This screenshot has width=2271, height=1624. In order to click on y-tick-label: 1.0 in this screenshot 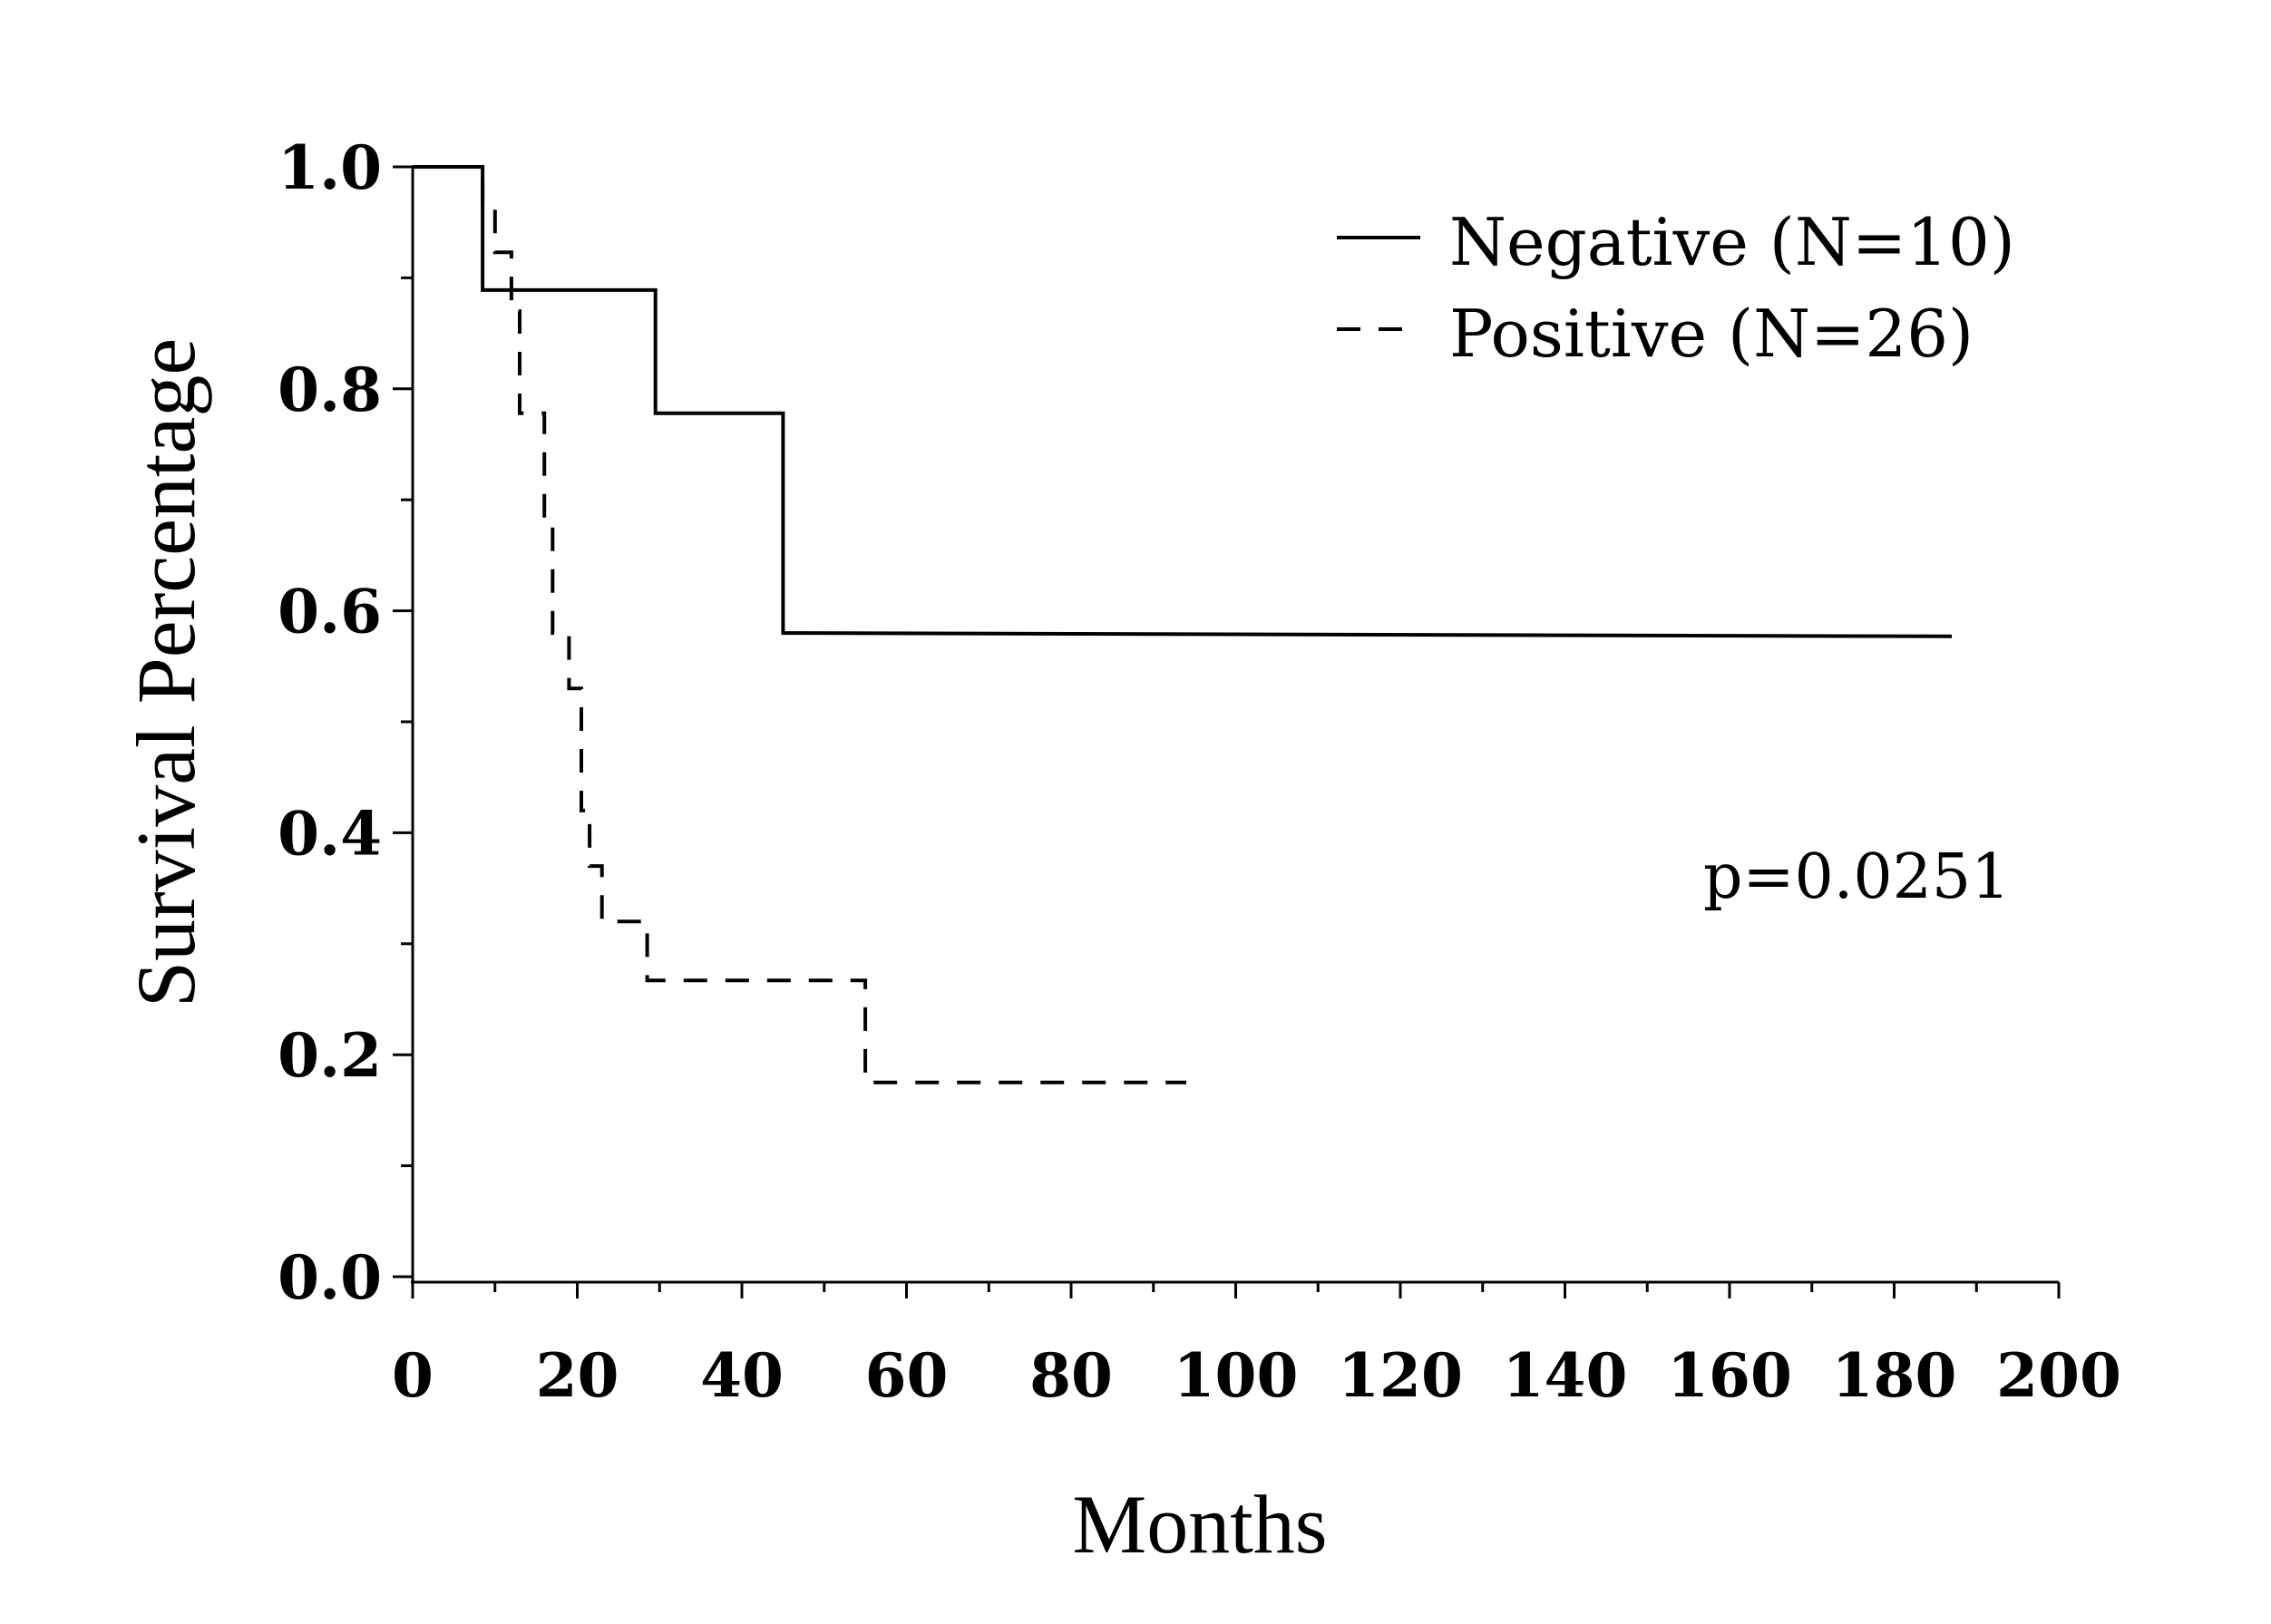, I will do `click(330, 167)`.